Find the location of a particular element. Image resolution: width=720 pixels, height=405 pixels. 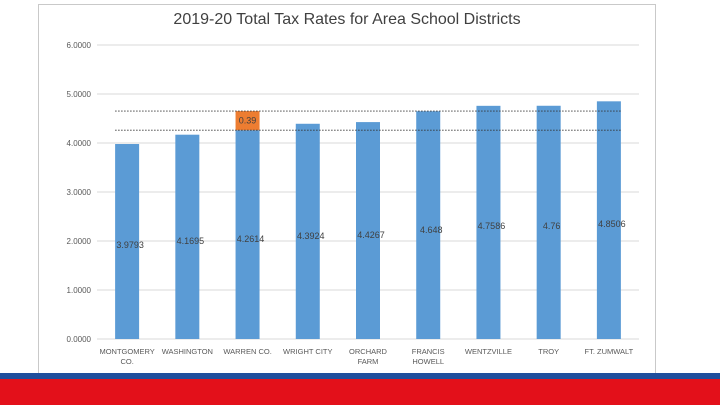

y-tick-label: 6.0000 is located at coordinates (79, 45).